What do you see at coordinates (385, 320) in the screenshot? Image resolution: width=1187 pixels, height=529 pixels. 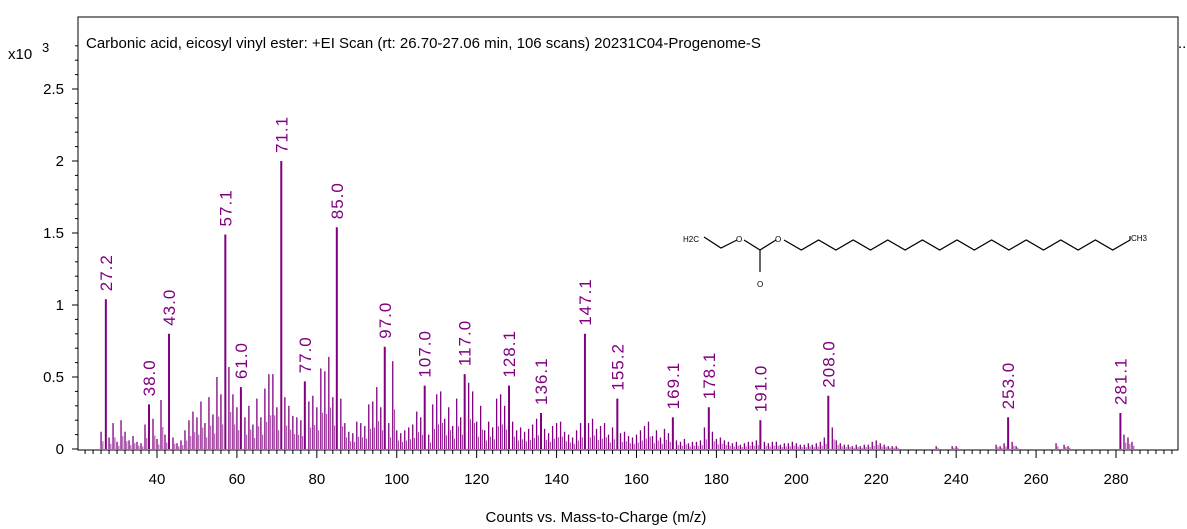 I see `peak-label: 97.0` at bounding box center [385, 320].